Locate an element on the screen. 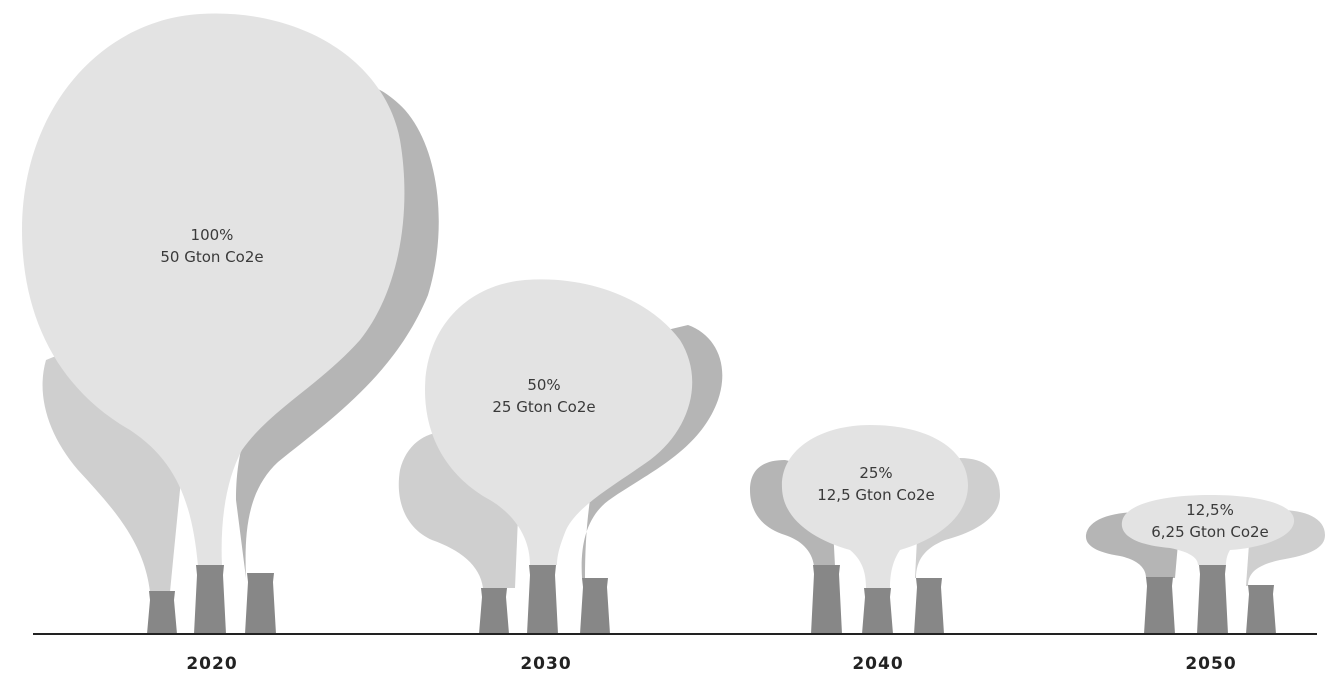 The height and width of the screenshot is (673, 1325). cloud-label-2050-amount: 6,25 Gton Co2e is located at coordinates (1210, 532).